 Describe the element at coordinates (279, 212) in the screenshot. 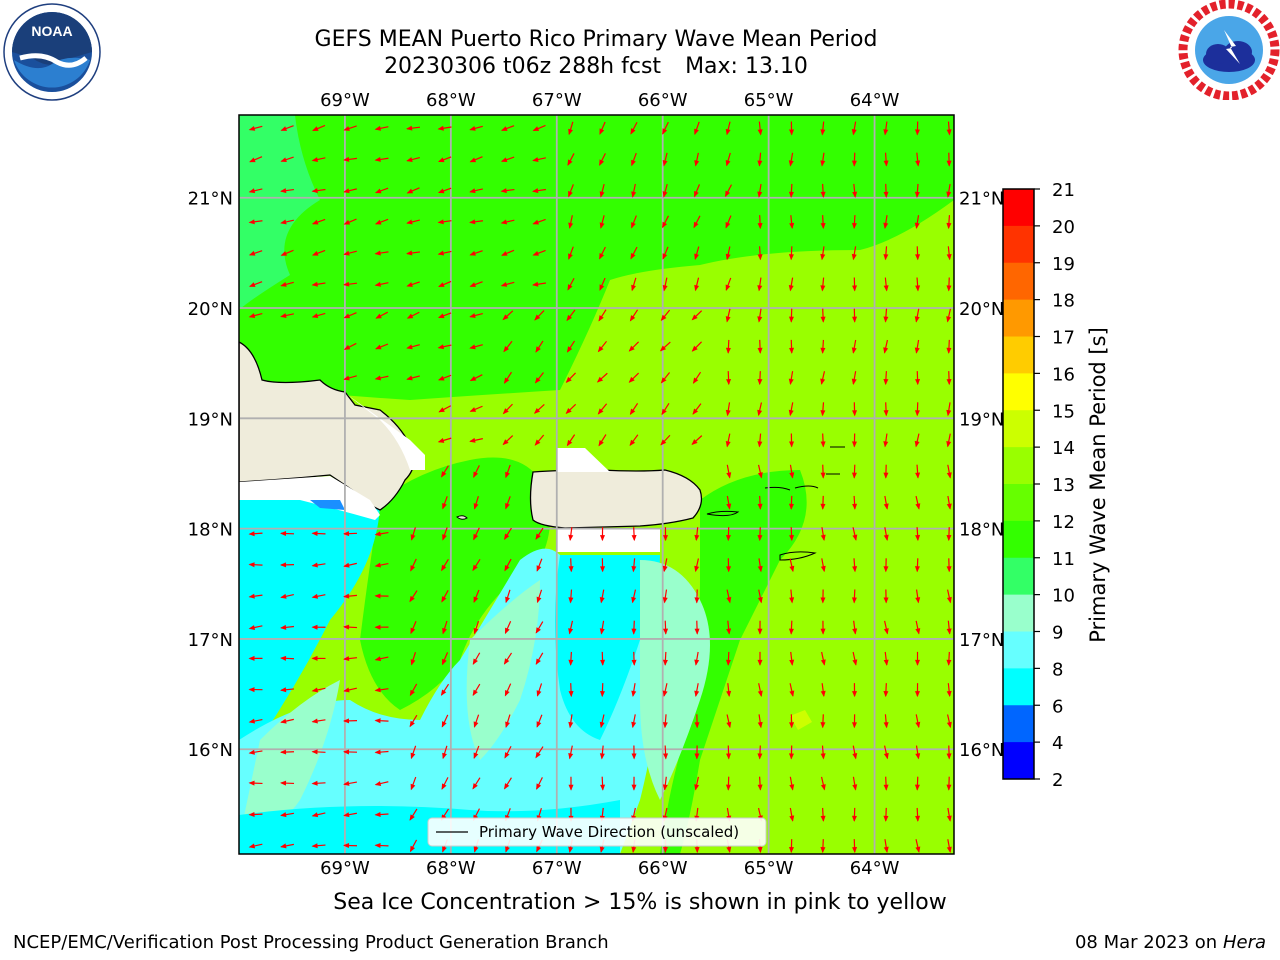

I see `period-band-10-11-west` at that location.